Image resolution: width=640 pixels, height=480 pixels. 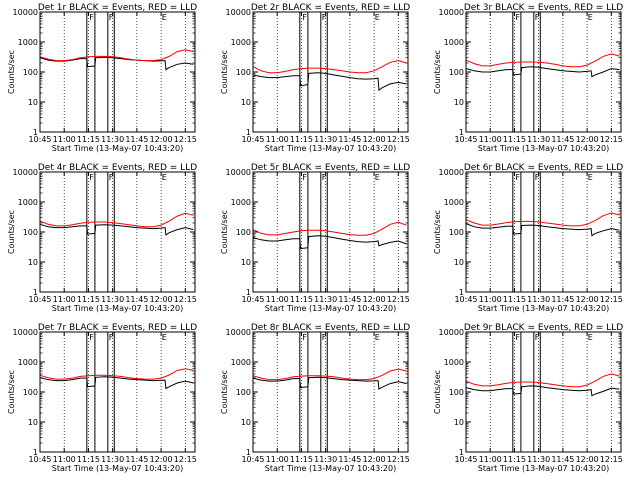 What do you see at coordinates (330, 8) in the screenshot?
I see `chart-title: Det 2r BLACK = Events, RED = LLD` at bounding box center [330, 8].